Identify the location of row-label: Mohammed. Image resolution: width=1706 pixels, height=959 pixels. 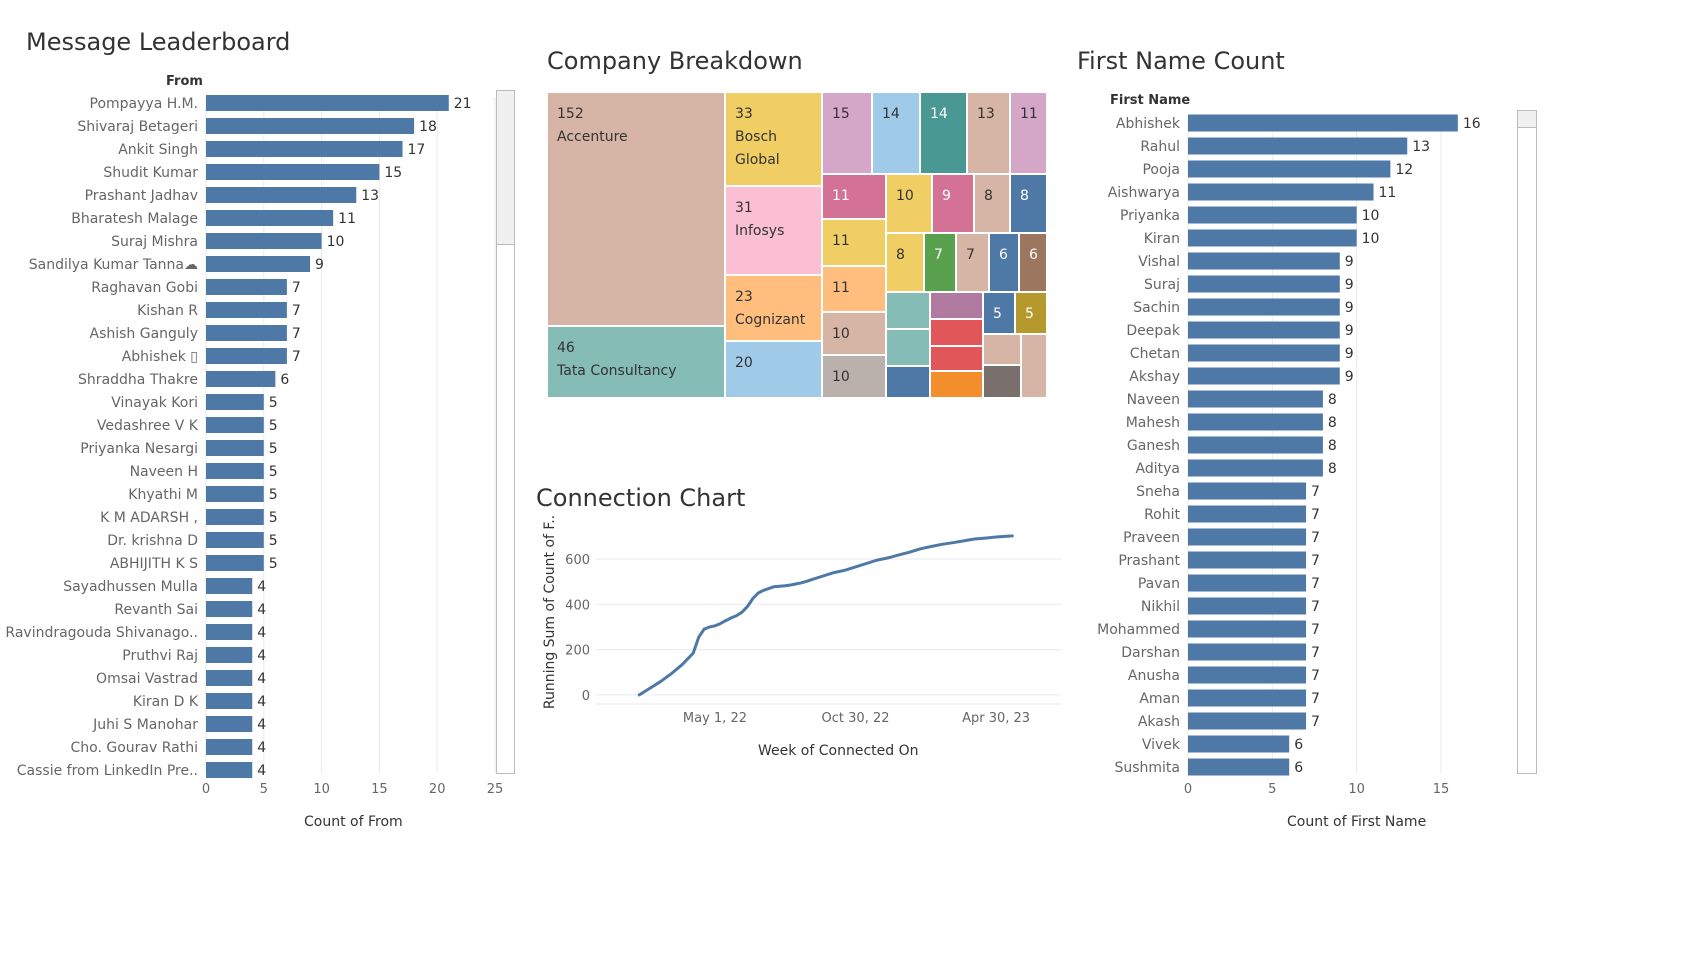
(1138, 630).